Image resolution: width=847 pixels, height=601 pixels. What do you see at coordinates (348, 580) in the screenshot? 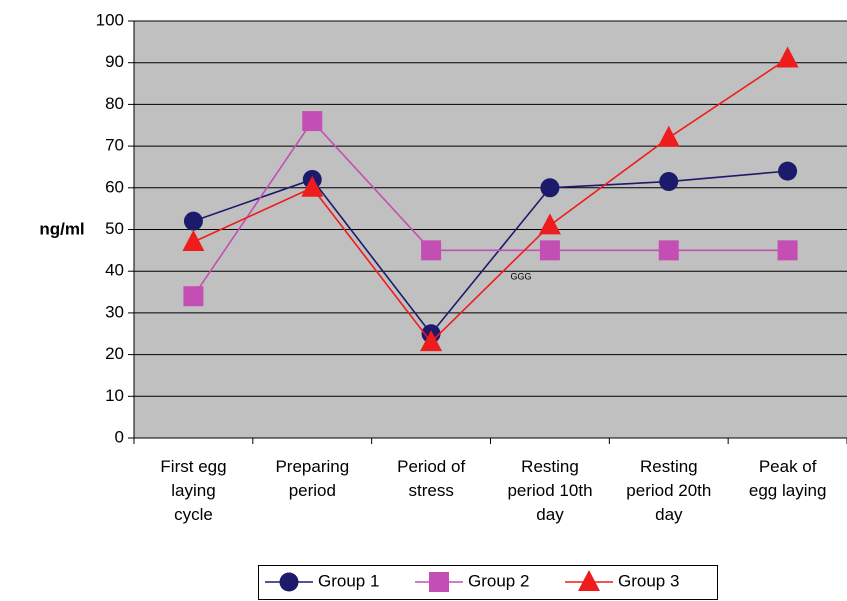
I see `legend-label: Group 1` at bounding box center [348, 580].